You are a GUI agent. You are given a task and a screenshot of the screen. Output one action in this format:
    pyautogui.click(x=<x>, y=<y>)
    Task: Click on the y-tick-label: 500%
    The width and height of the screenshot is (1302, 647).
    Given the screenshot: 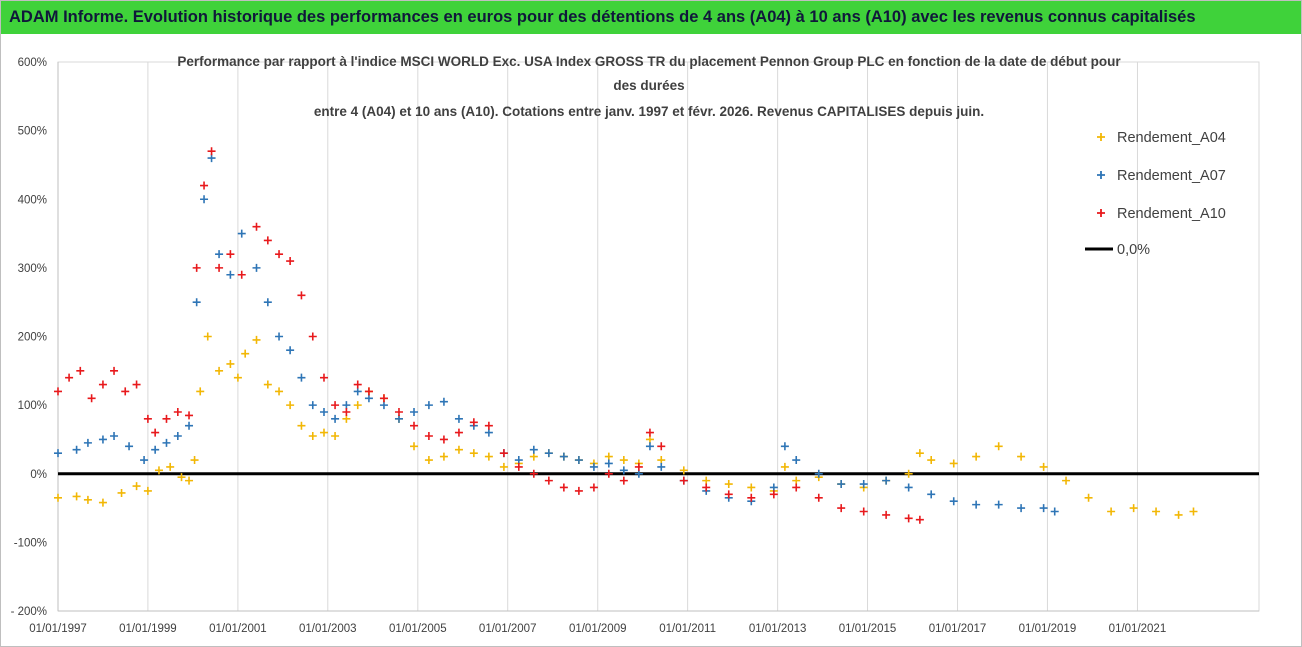 What is the action you would take?
    pyautogui.click(x=32, y=132)
    